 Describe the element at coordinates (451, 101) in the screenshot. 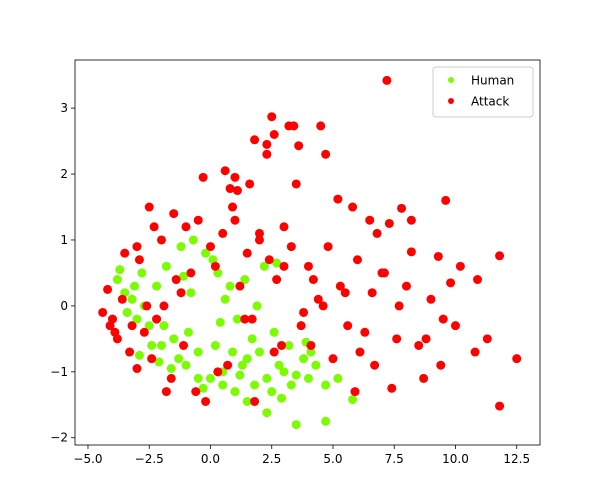

I see `legend-marker` at that location.